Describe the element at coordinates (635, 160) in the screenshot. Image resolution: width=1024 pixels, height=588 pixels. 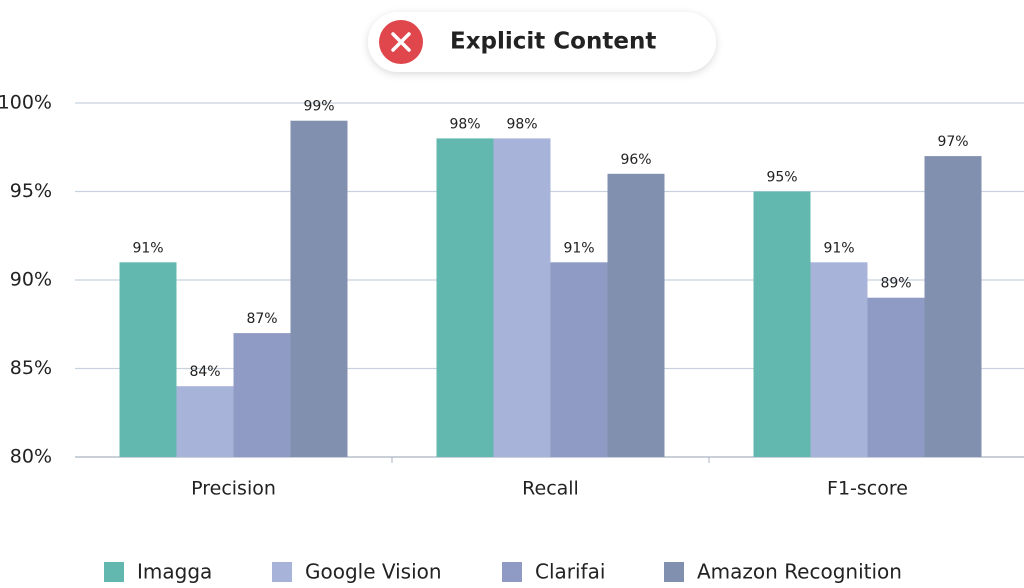
I see `value-label: 96%` at that location.